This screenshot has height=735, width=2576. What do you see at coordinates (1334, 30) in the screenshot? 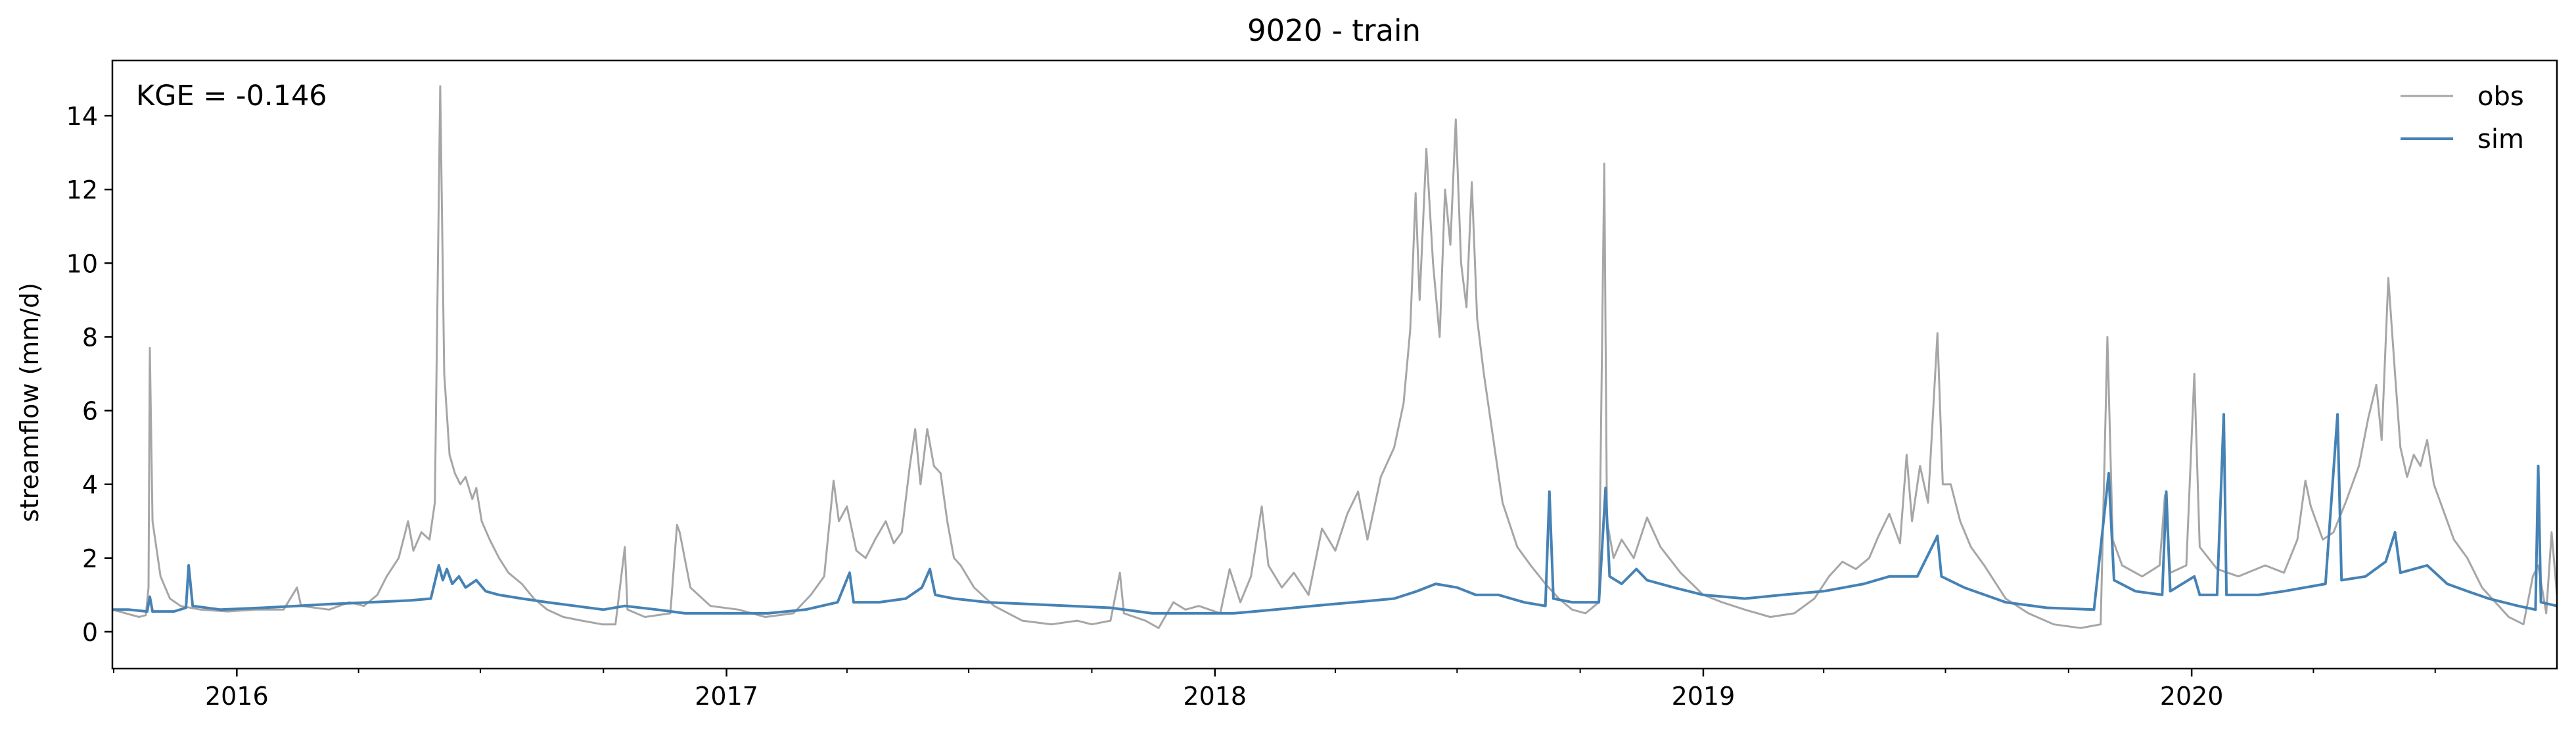
I see `chart-title: 9020 - train` at bounding box center [1334, 30].